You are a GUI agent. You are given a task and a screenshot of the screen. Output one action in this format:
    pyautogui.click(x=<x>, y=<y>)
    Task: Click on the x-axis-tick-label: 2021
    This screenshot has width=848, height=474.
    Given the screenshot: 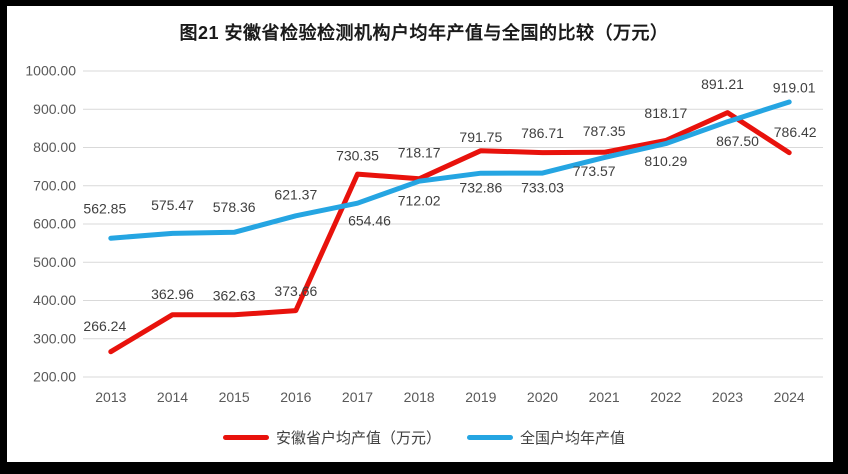 What is the action you would take?
    pyautogui.click(x=604, y=397)
    